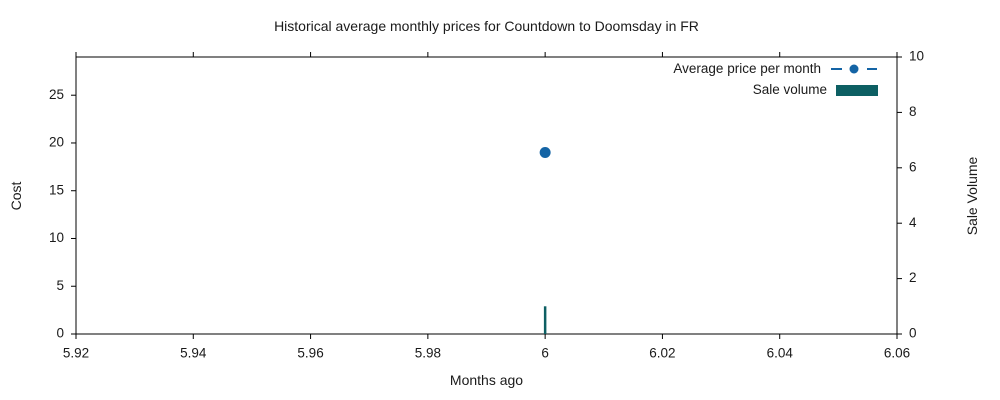  I want to click on y-right-tick-label: 0, so click(913, 333).